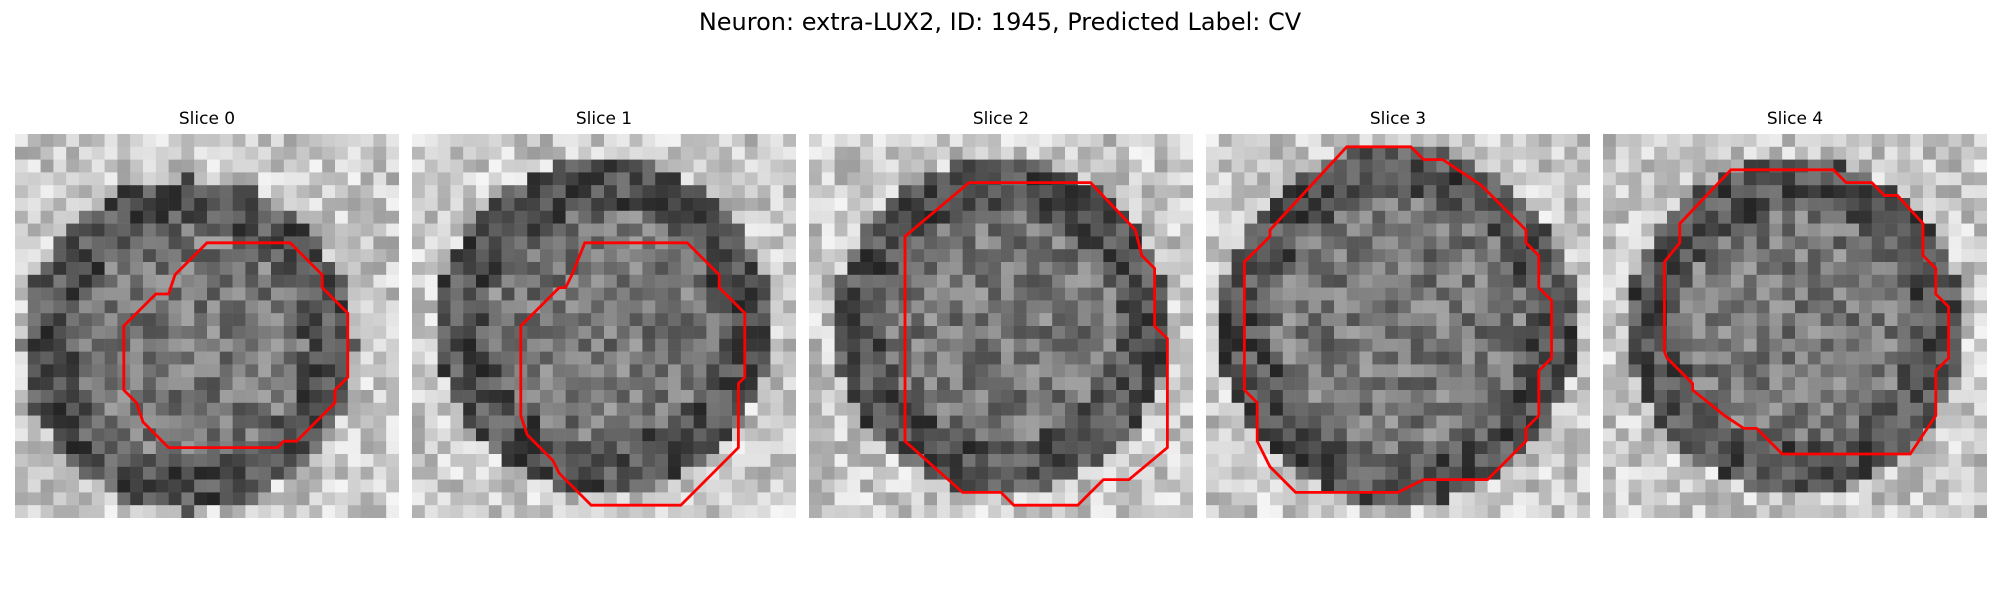  I want to click on slice-title: Slice 2, so click(1001, 119).